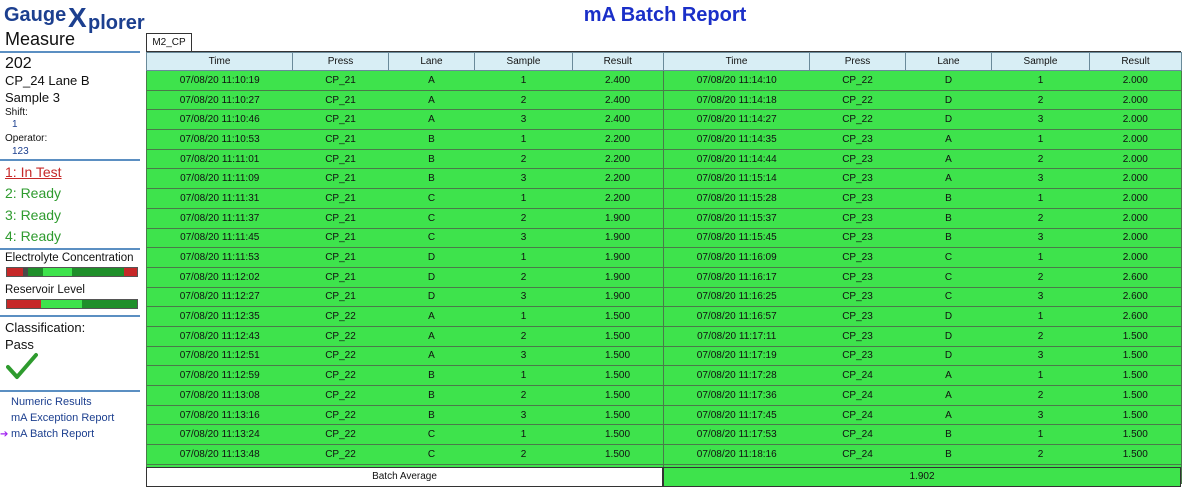  I want to click on table-row: 07/08/20 11:16:57 CP_23 D 1 2.600, so click(922, 316).